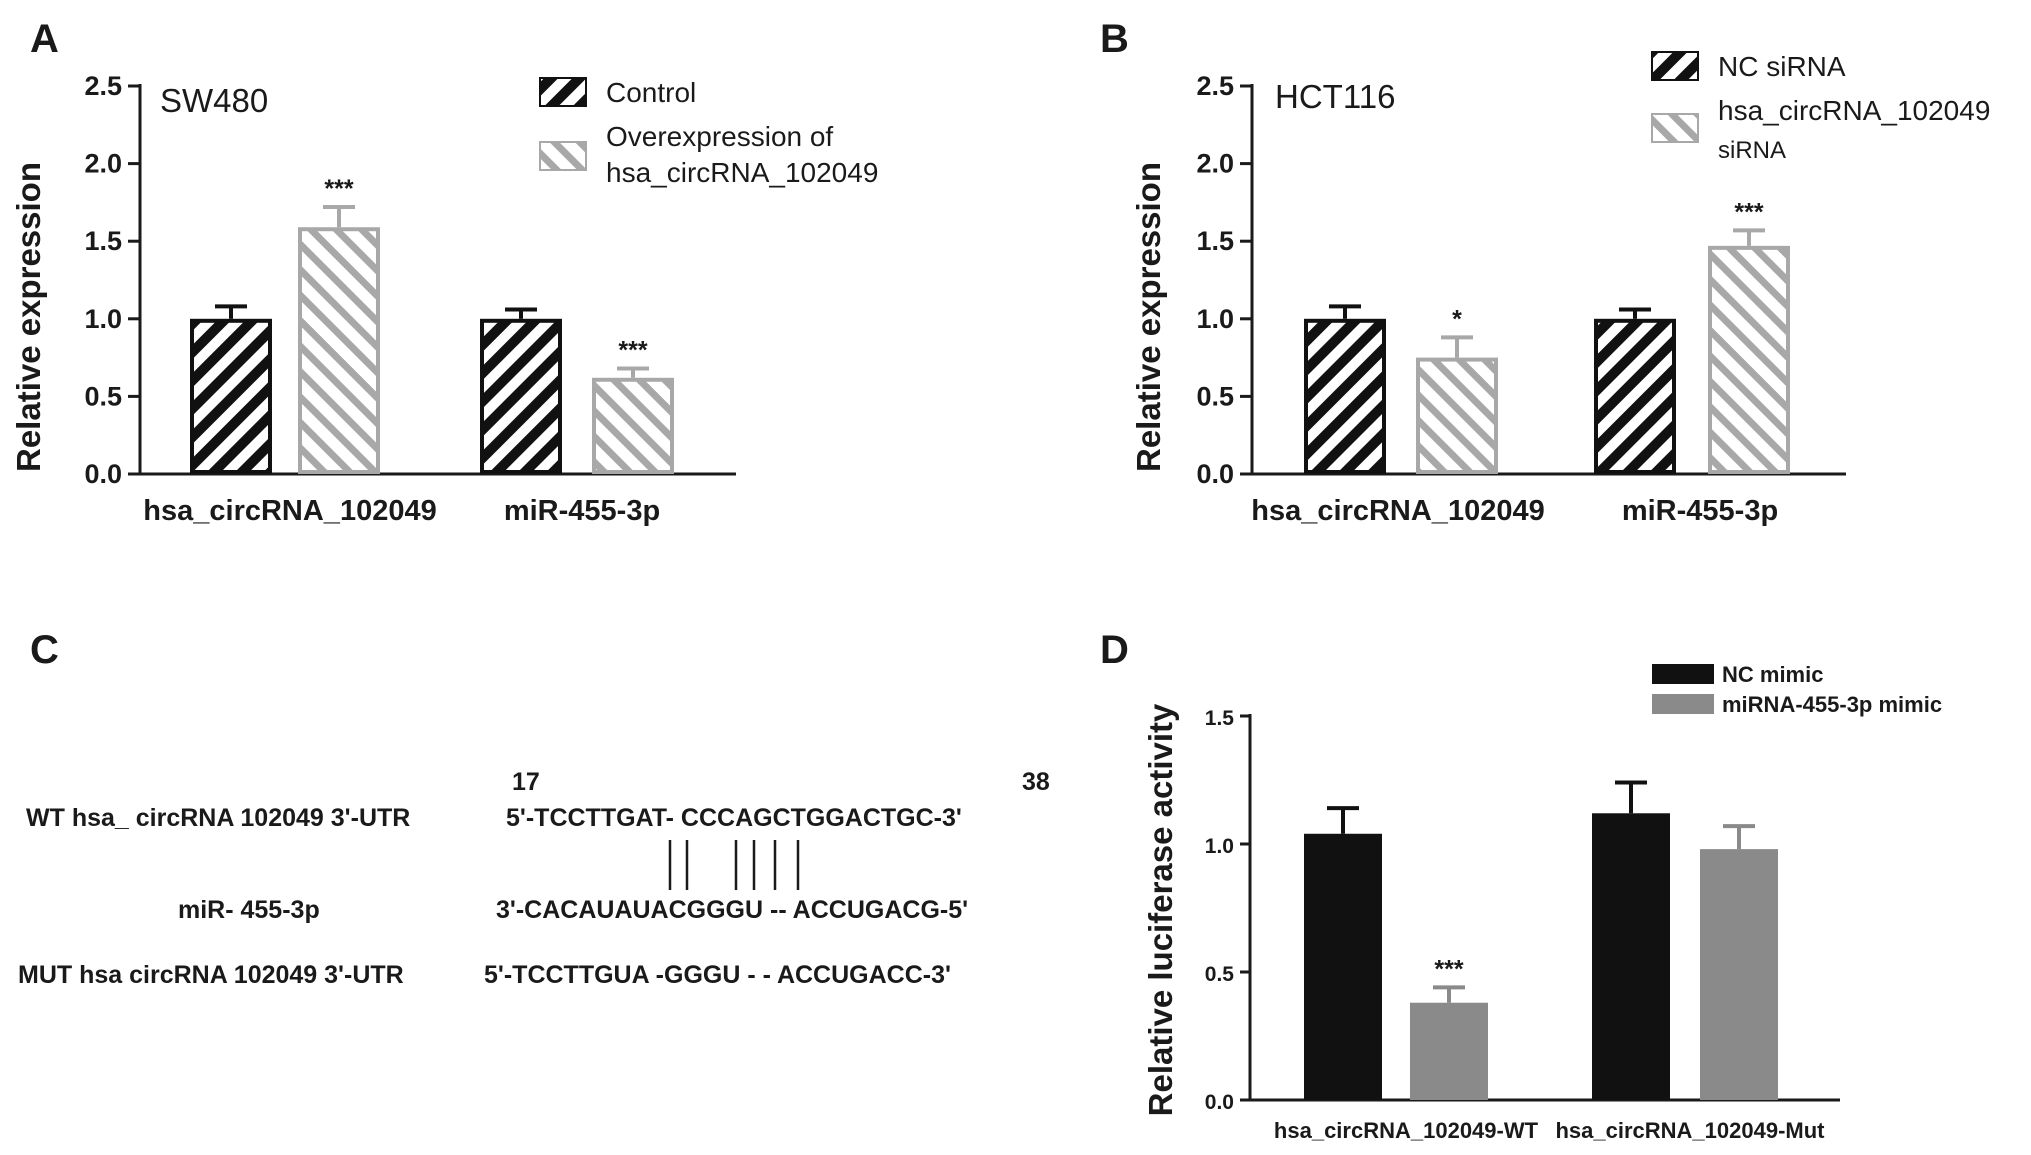 This screenshot has height=1155, width=2031. Describe the element at coordinates (651, 92) in the screenshot. I see `legend-label-control: Control` at that location.